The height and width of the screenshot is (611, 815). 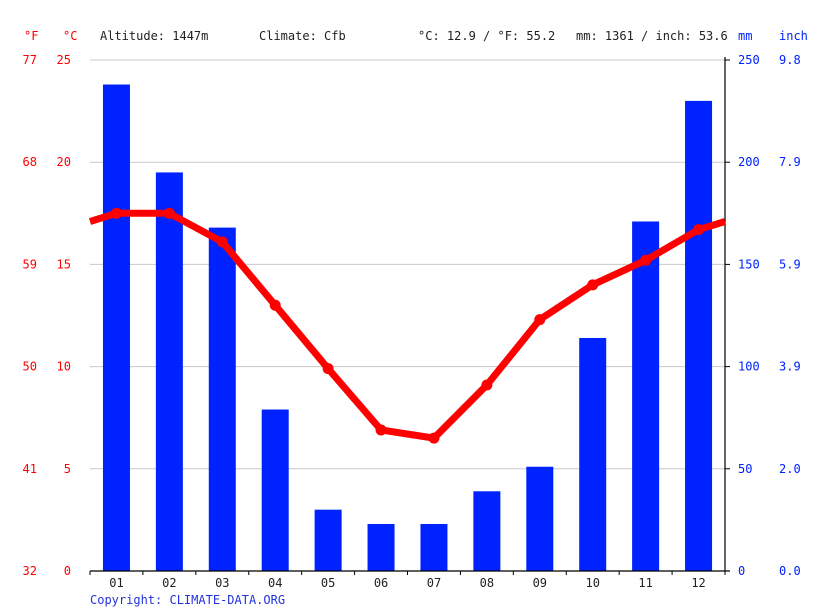 What do you see at coordinates (540, 583) in the screenshot?
I see `x-tick-label: 09` at bounding box center [540, 583].